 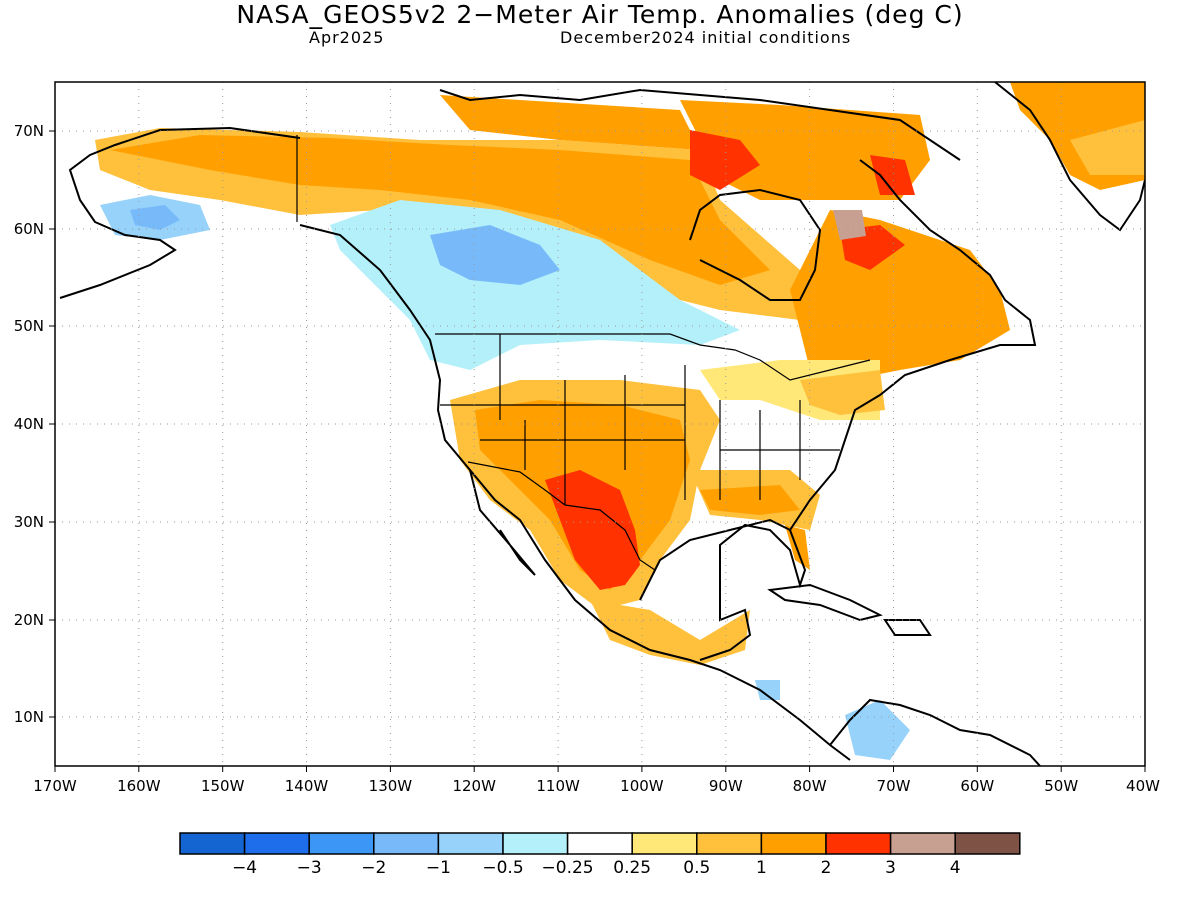 I want to click on coastline-hispaniola, so click(x=907, y=627).